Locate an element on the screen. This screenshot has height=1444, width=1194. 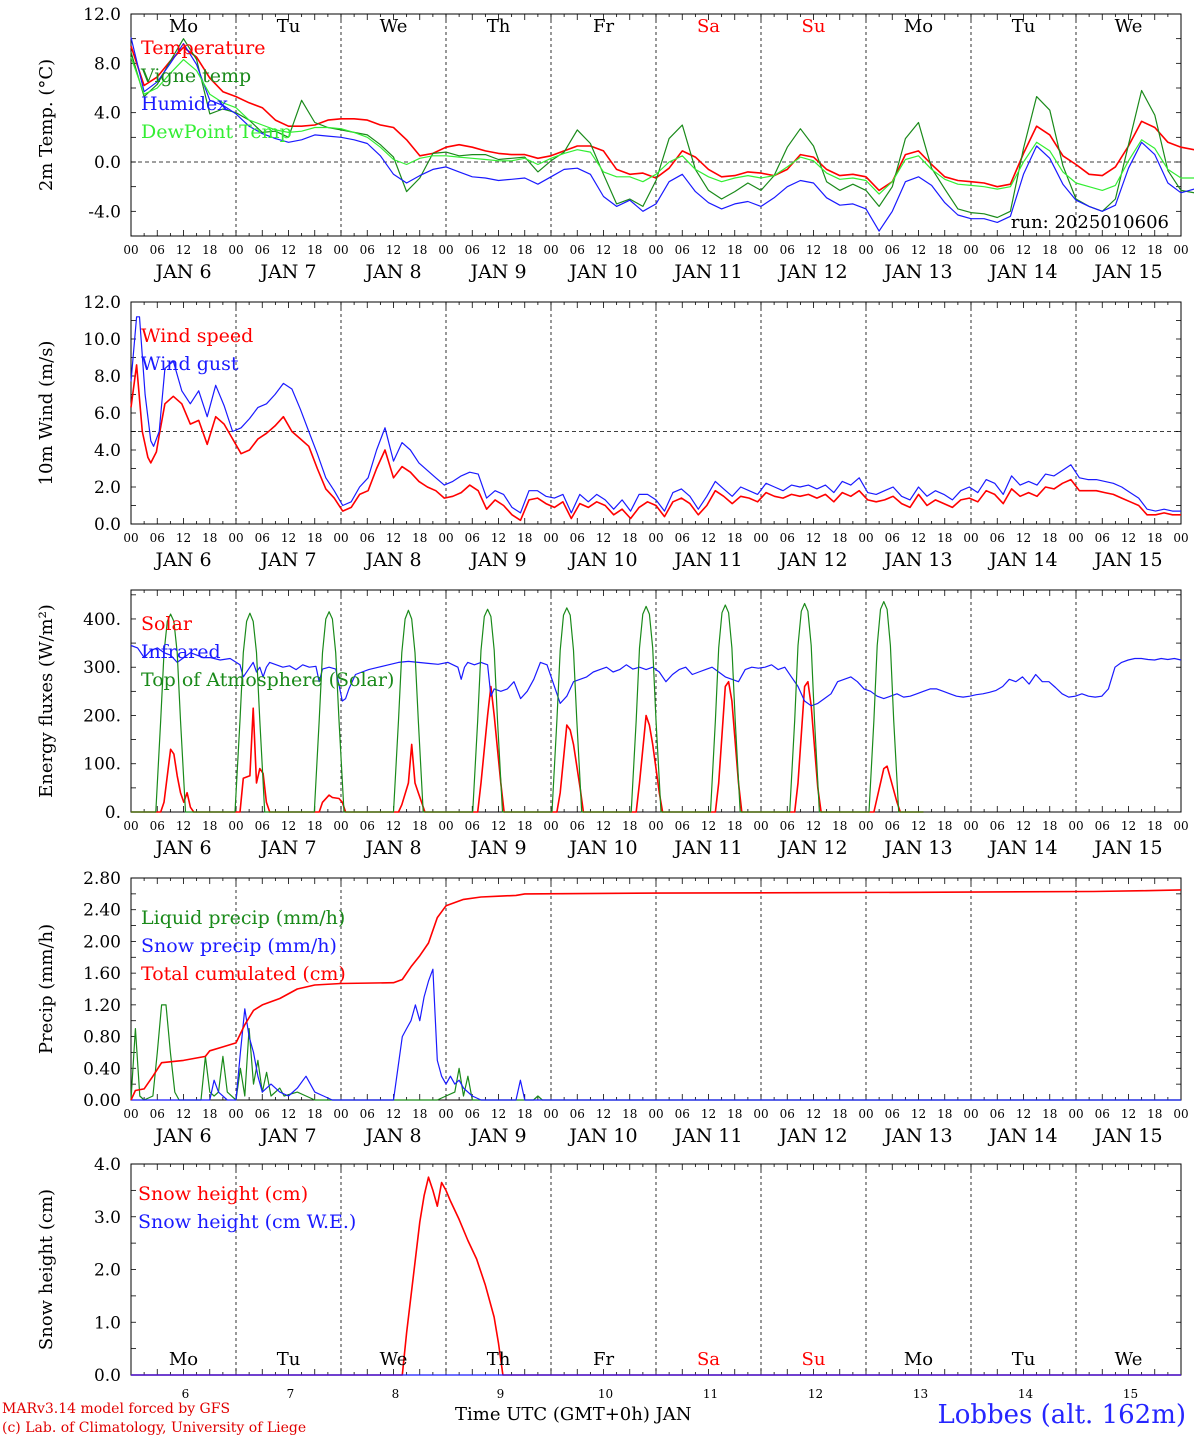
weekday-label: Th is located at coordinates (499, 26).